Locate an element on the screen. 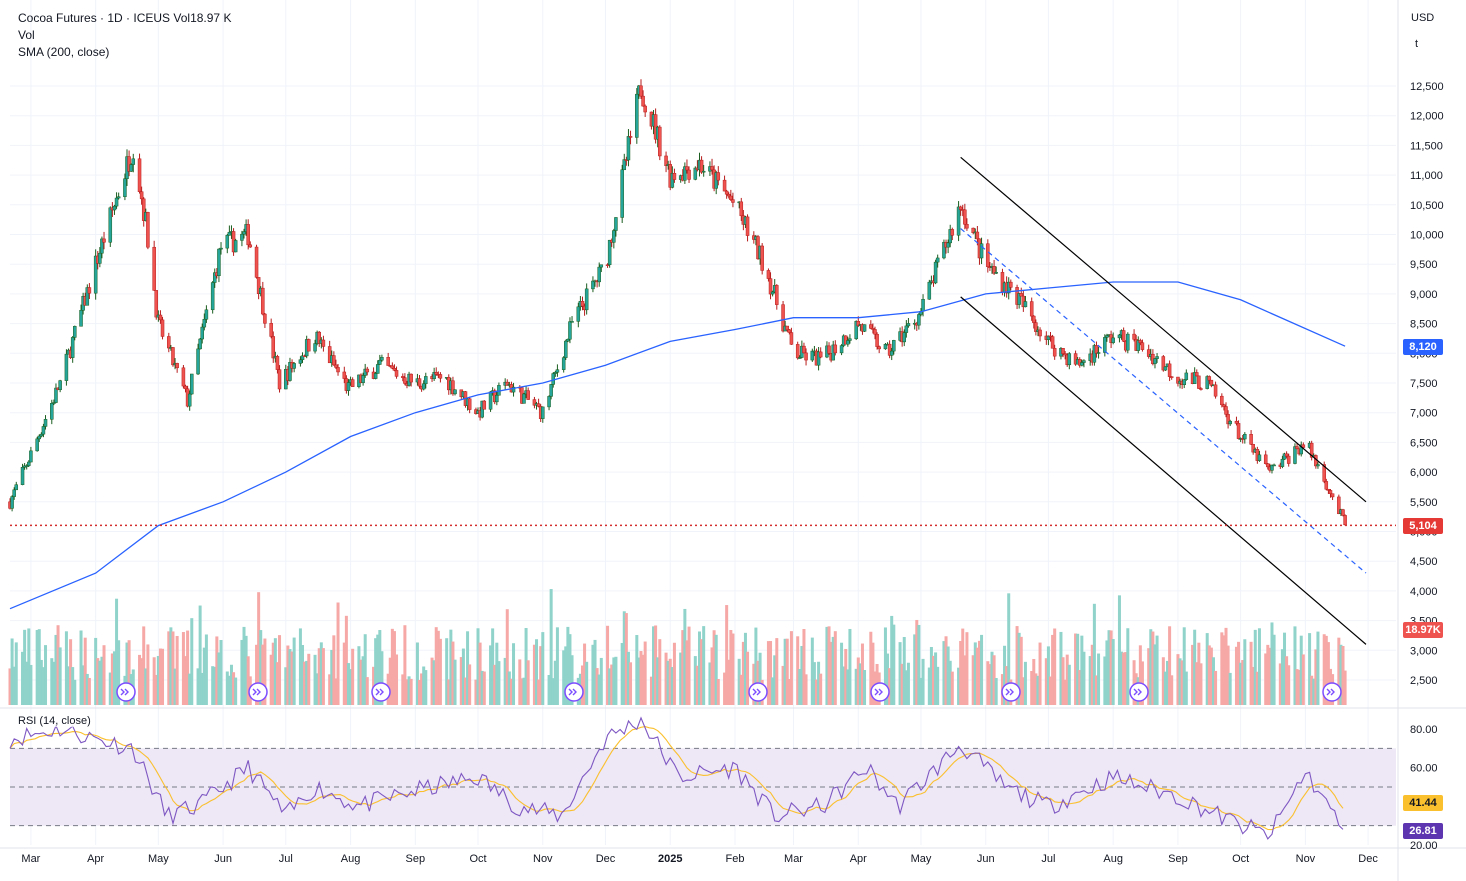  price-tick-label: 12,000 is located at coordinates (1427, 117).